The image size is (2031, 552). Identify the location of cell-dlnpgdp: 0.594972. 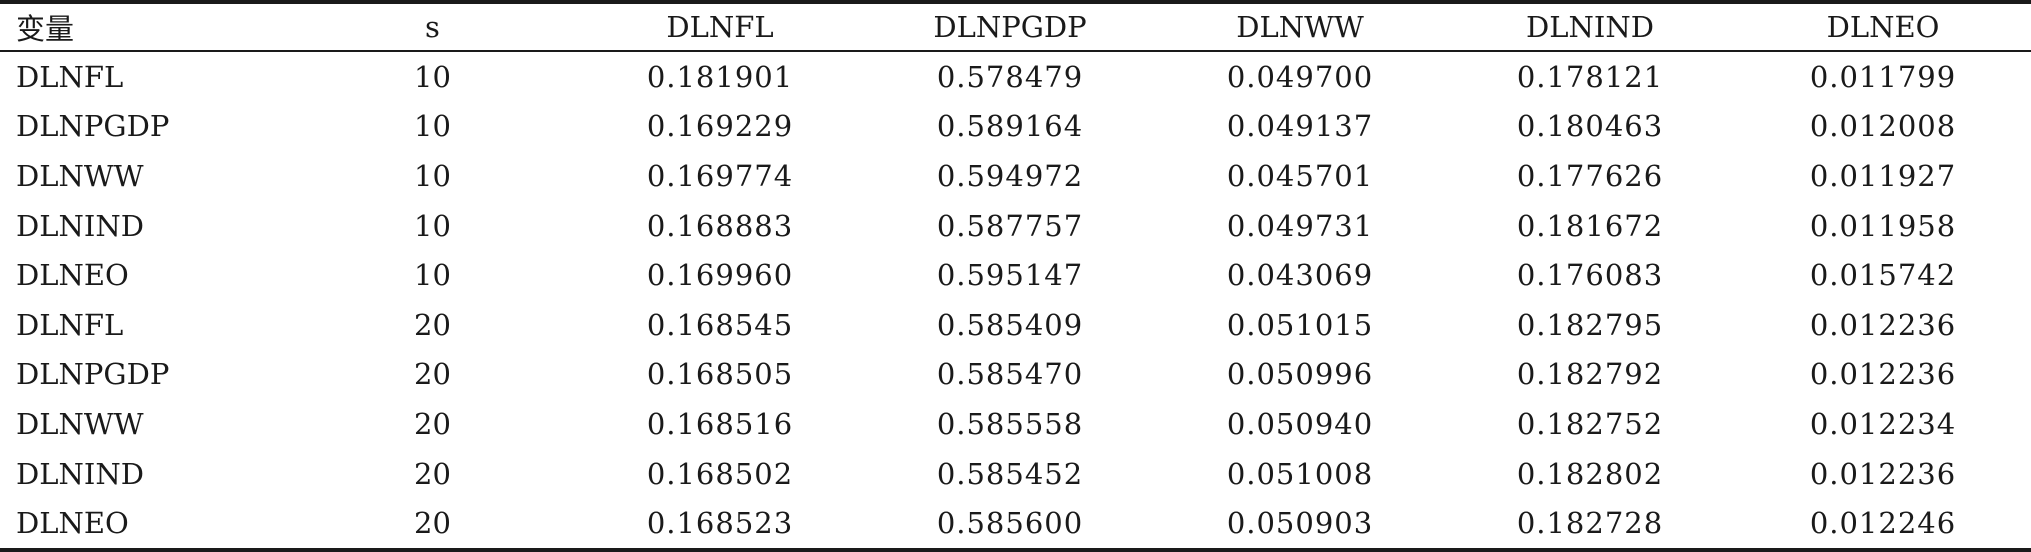
(1010, 175).